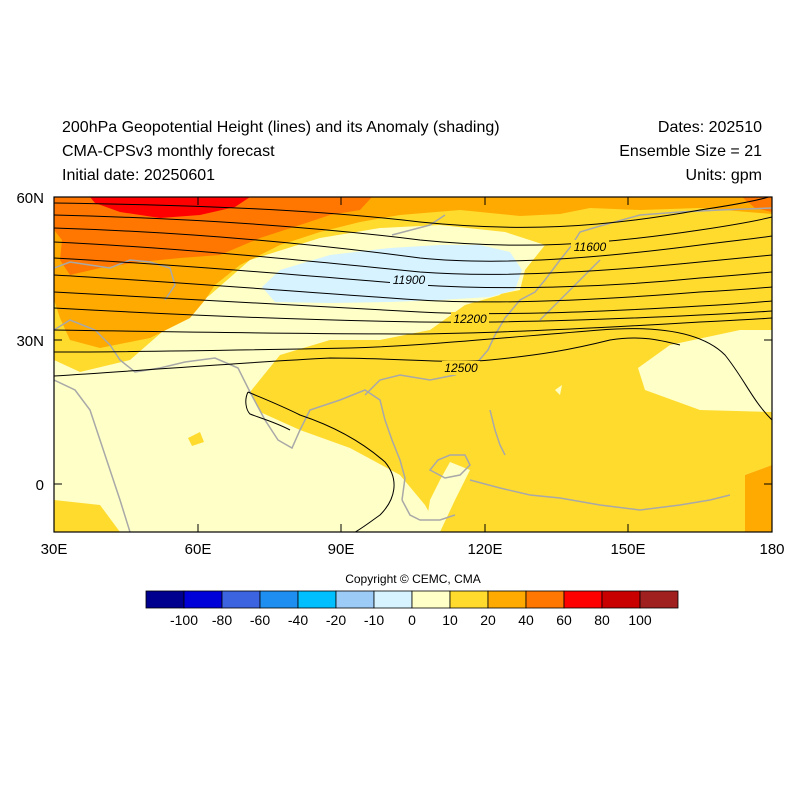 This screenshot has width=800, height=800. I want to click on colorbar-label: 40, so click(526, 620).